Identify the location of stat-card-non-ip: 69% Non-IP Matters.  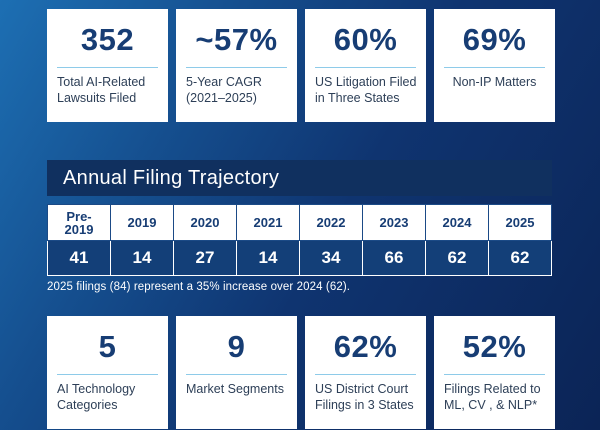
(494, 65).